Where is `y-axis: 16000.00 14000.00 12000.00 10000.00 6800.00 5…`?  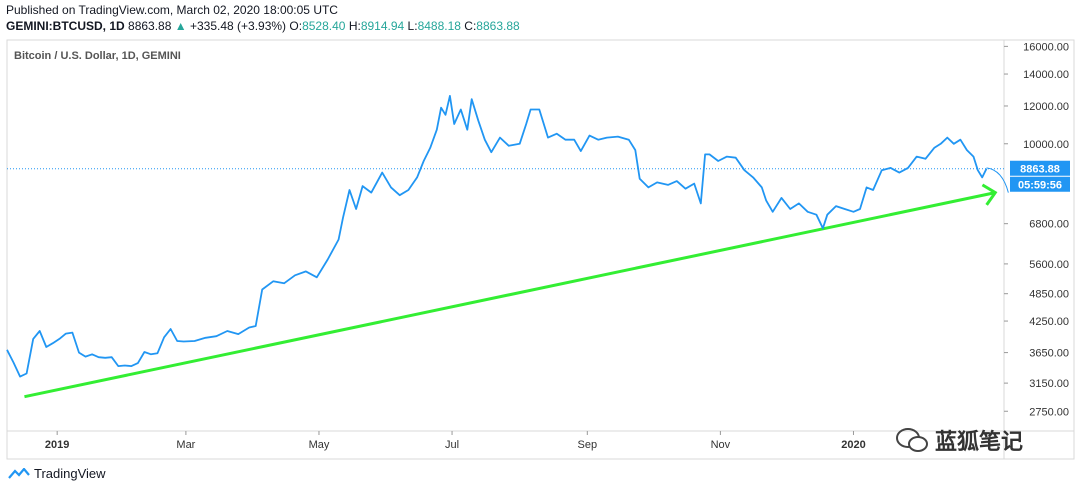 y-axis: 16000.00 14000.00 12000.00 10000.00 6800.00 5… is located at coordinates (1036, 229).